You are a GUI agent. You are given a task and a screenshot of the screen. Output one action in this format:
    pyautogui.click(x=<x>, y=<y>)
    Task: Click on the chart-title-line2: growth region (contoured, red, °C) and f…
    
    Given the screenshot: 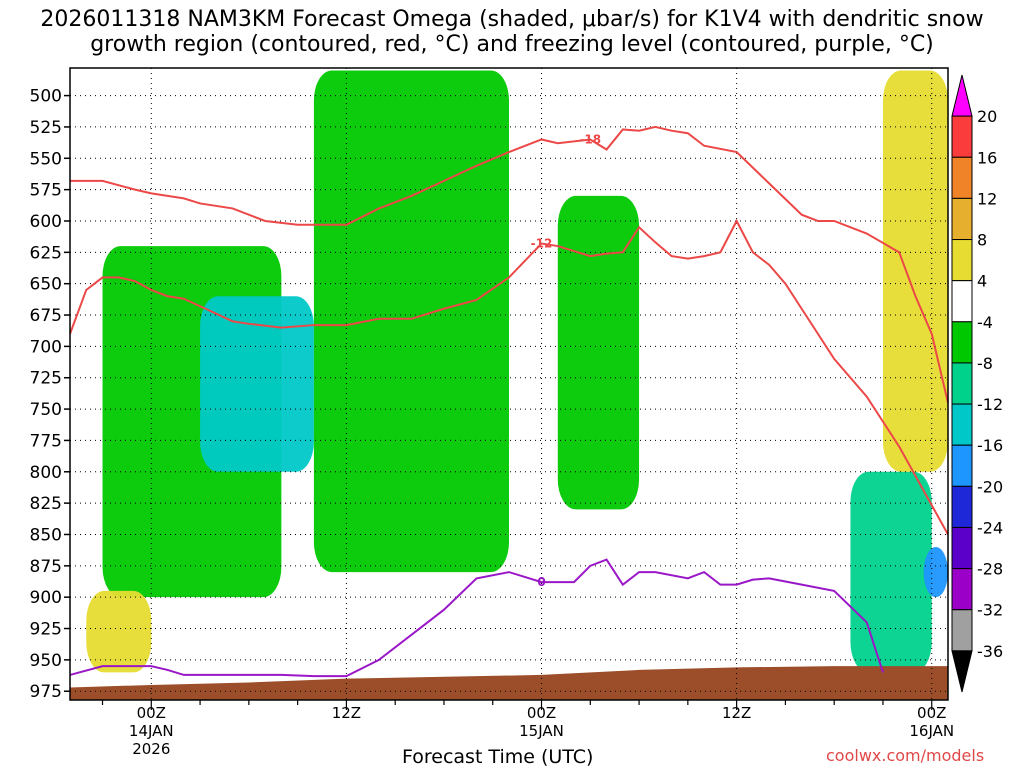 What is the action you would take?
    pyautogui.click(x=512, y=44)
    